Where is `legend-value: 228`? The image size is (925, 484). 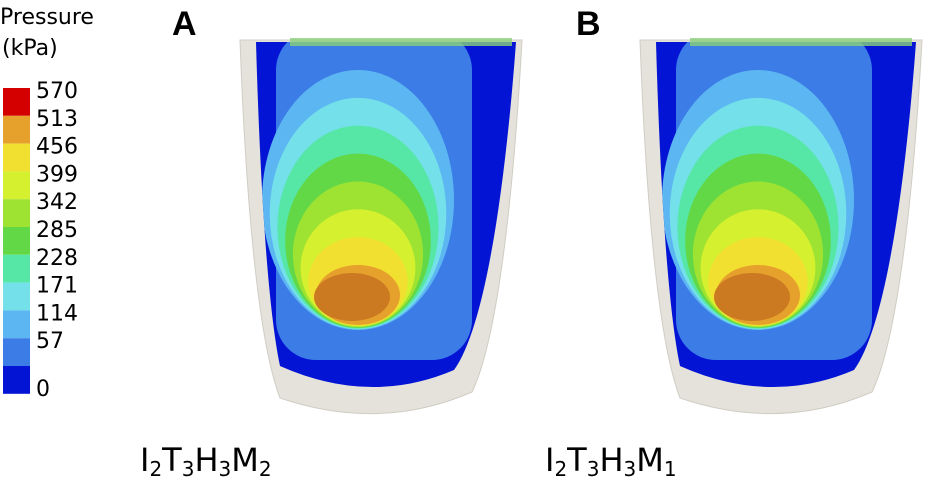
legend-value: 228 is located at coordinates (57, 258).